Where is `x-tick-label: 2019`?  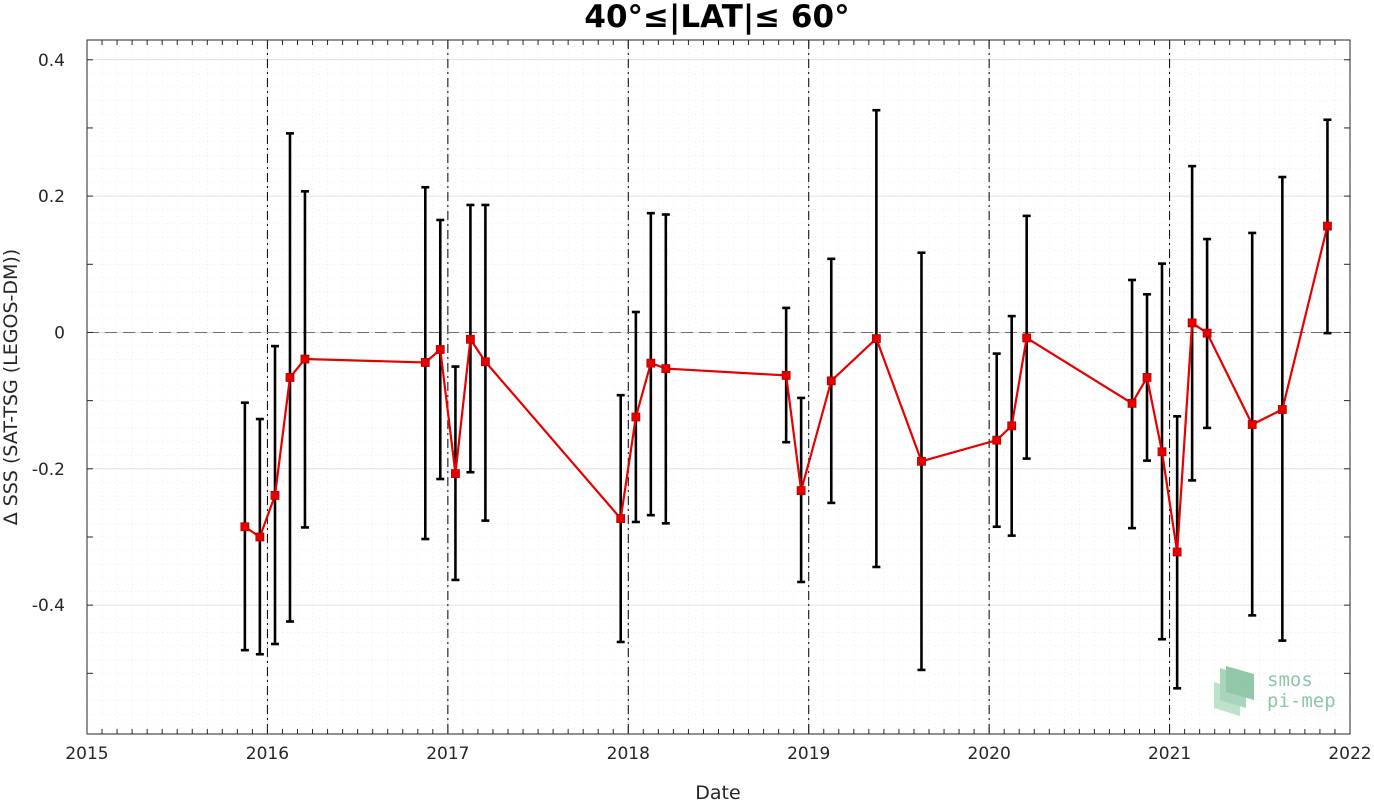 x-tick-label: 2019 is located at coordinates (808, 754).